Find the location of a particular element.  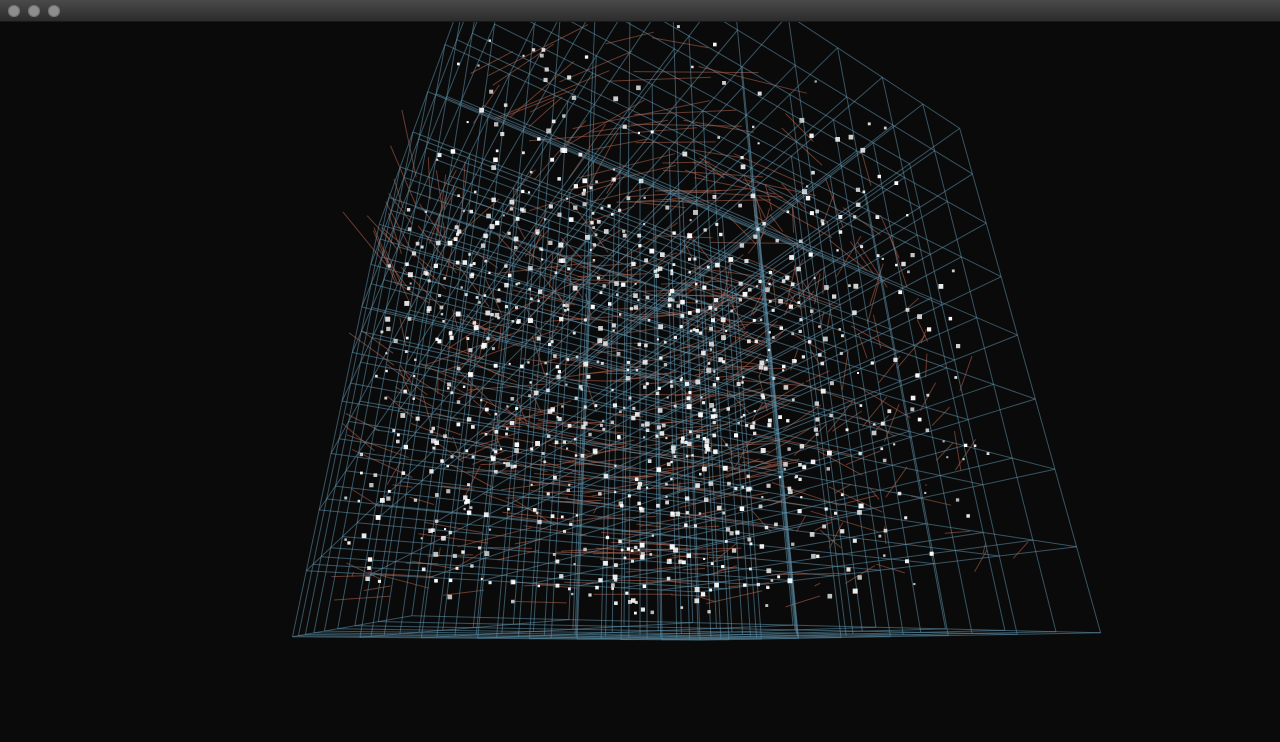

close-icon is located at coordinates (14, 11).